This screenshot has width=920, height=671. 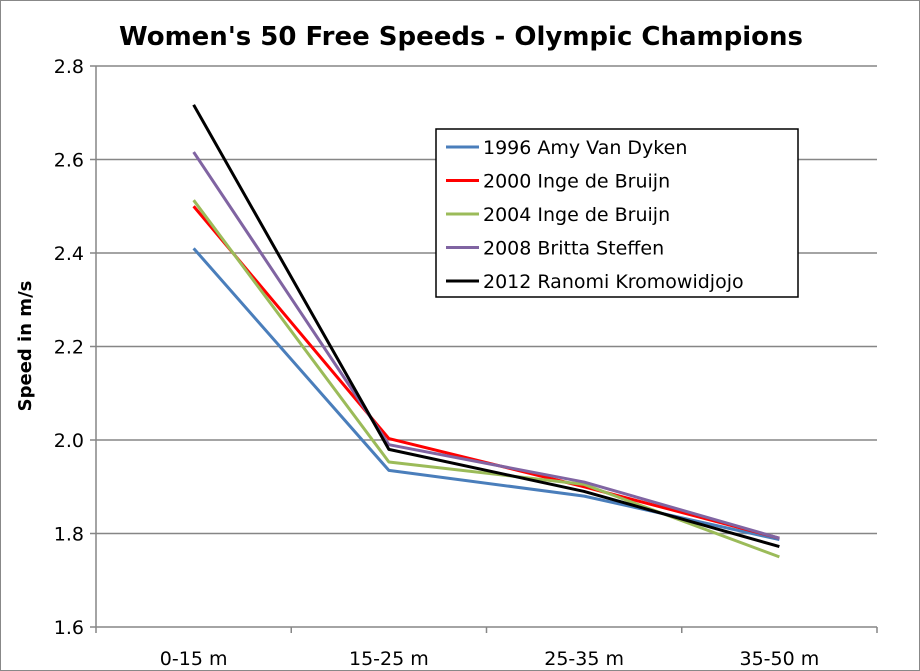 What do you see at coordinates (576, 215) in the screenshot?
I see `legend-label: 2004 Inge de Bruijn` at bounding box center [576, 215].